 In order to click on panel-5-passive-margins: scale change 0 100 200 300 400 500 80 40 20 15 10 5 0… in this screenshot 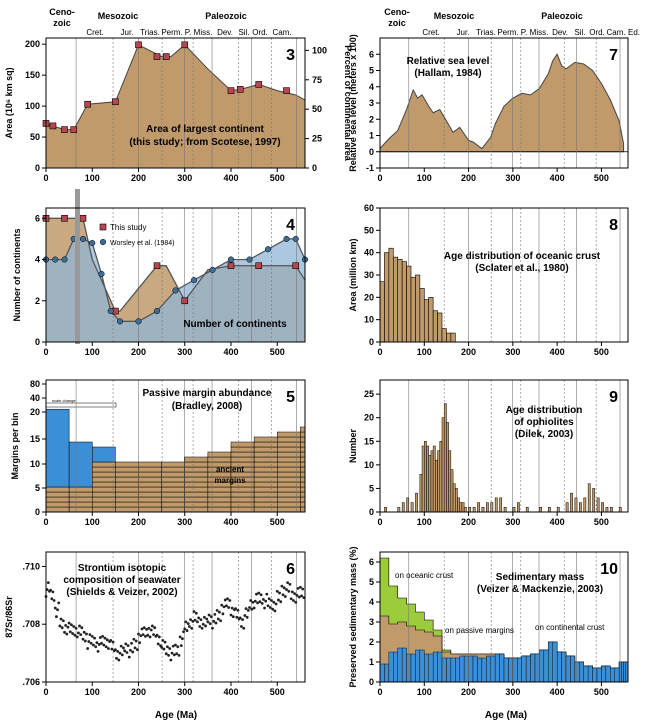, I will do `click(158, 453)`.